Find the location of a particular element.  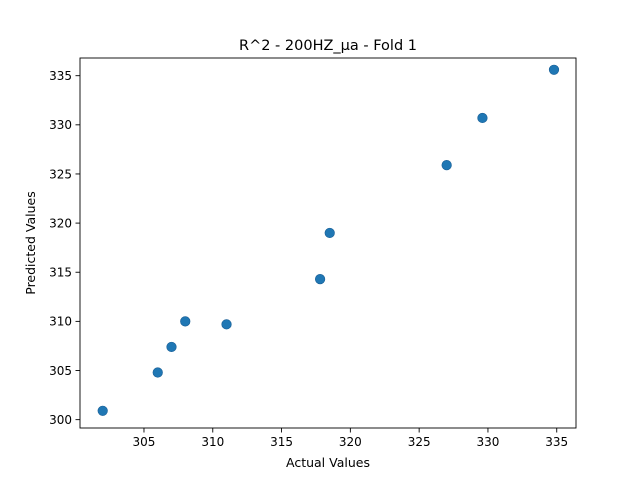

x-tick-label: 335 is located at coordinates (556, 442).